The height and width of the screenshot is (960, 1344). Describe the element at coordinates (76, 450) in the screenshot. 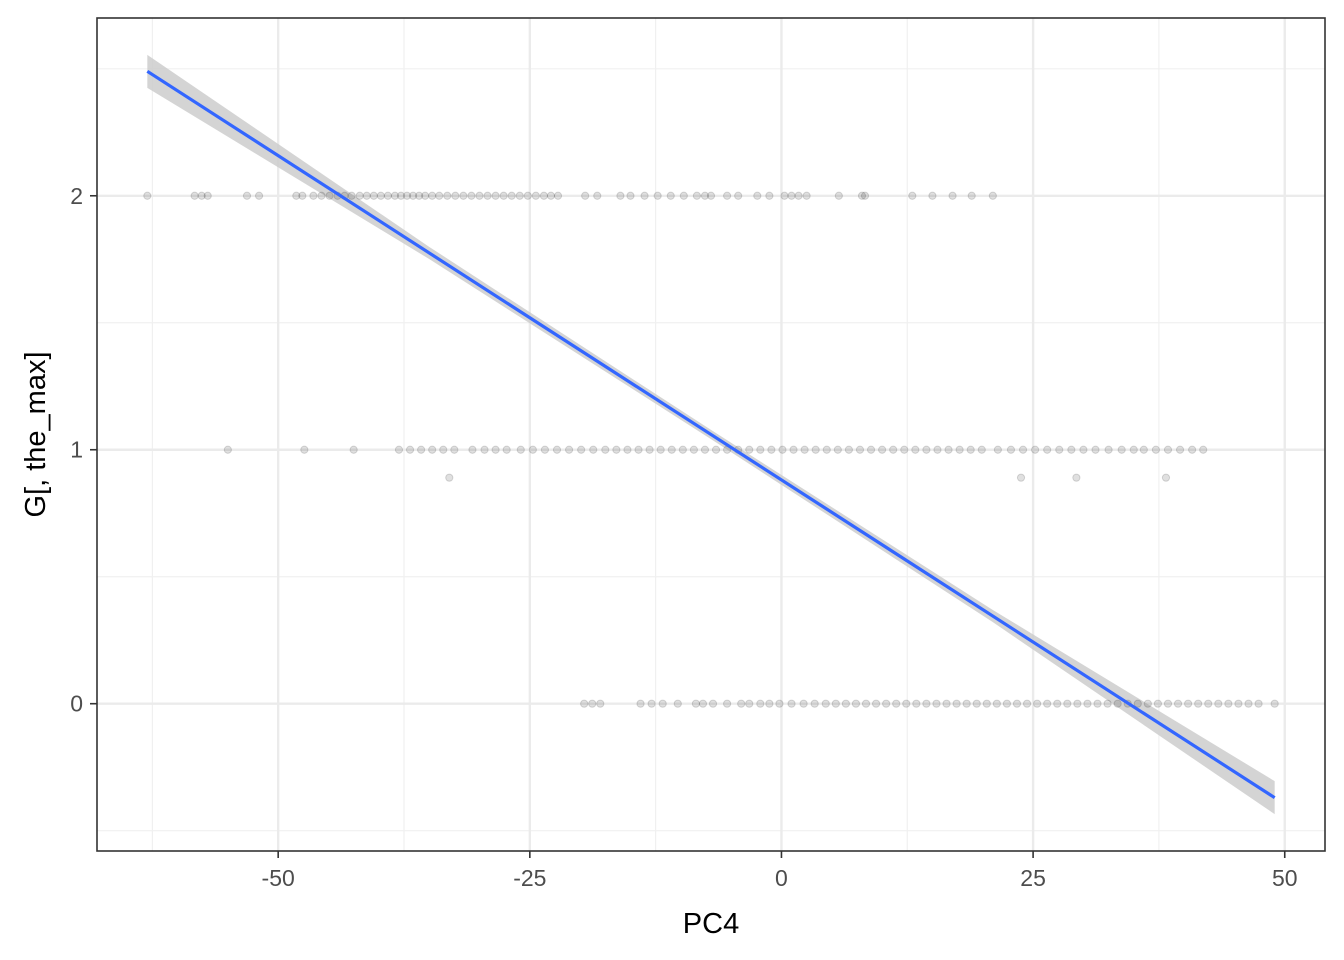

I see `y-tick-label: 1` at that location.